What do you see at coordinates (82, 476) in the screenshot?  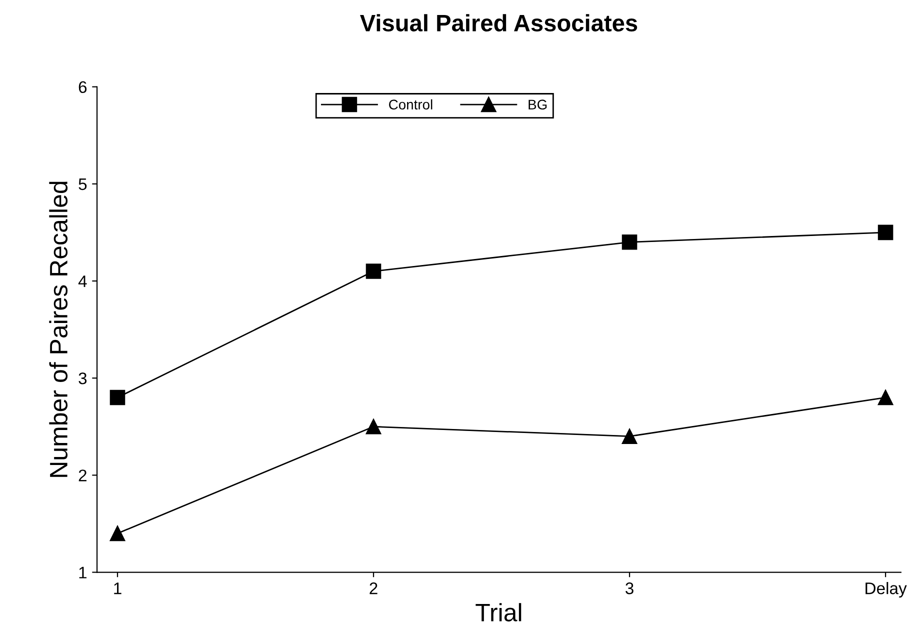 I see `y-tick-label: 2` at bounding box center [82, 476].